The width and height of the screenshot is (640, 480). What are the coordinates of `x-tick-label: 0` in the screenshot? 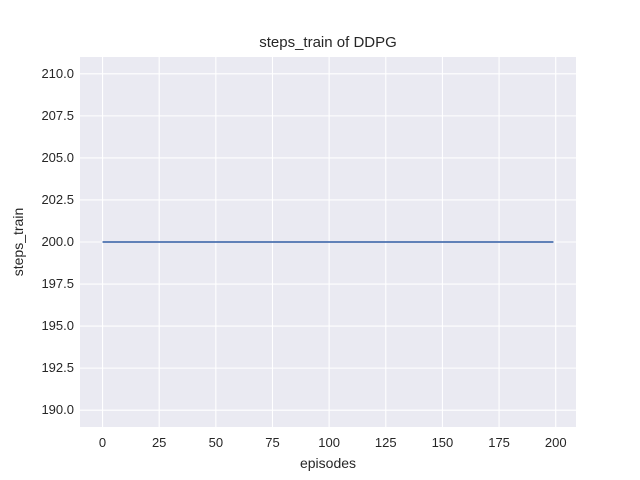 It's located at (102, 442).